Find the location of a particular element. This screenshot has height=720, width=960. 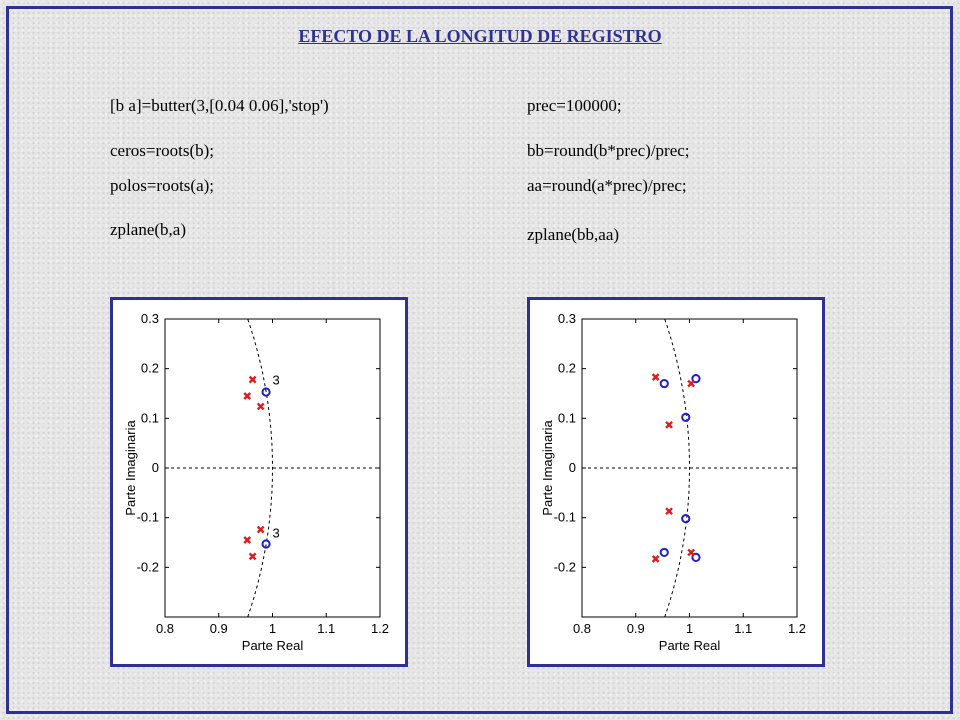

code-line-bb: bb=round(b*prec)/prec; is located at coordinates (608, 150).